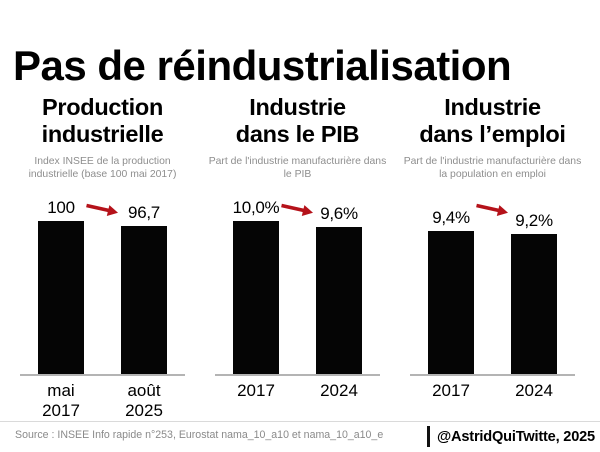 Image resolution: width=600 pixels, height=452 pixels. What do you see at coordinates (451, 217) in the screenshot?
I see `value-label: 9,4%` at bounding box center [451, 217].